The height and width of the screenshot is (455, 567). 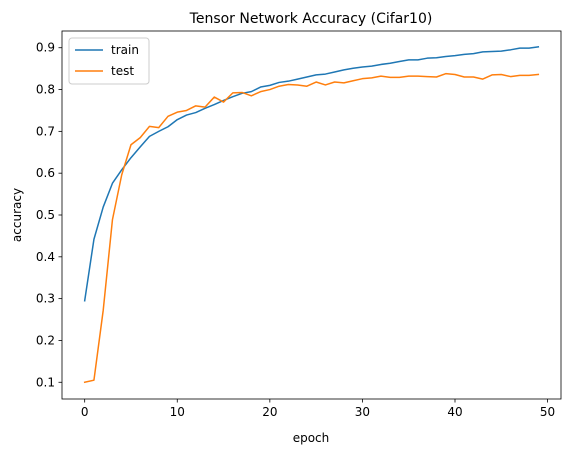 What do you see at coordinates (109, 61) in the screenshot?
I see `legend: train test` at bounding box center [109, 61].